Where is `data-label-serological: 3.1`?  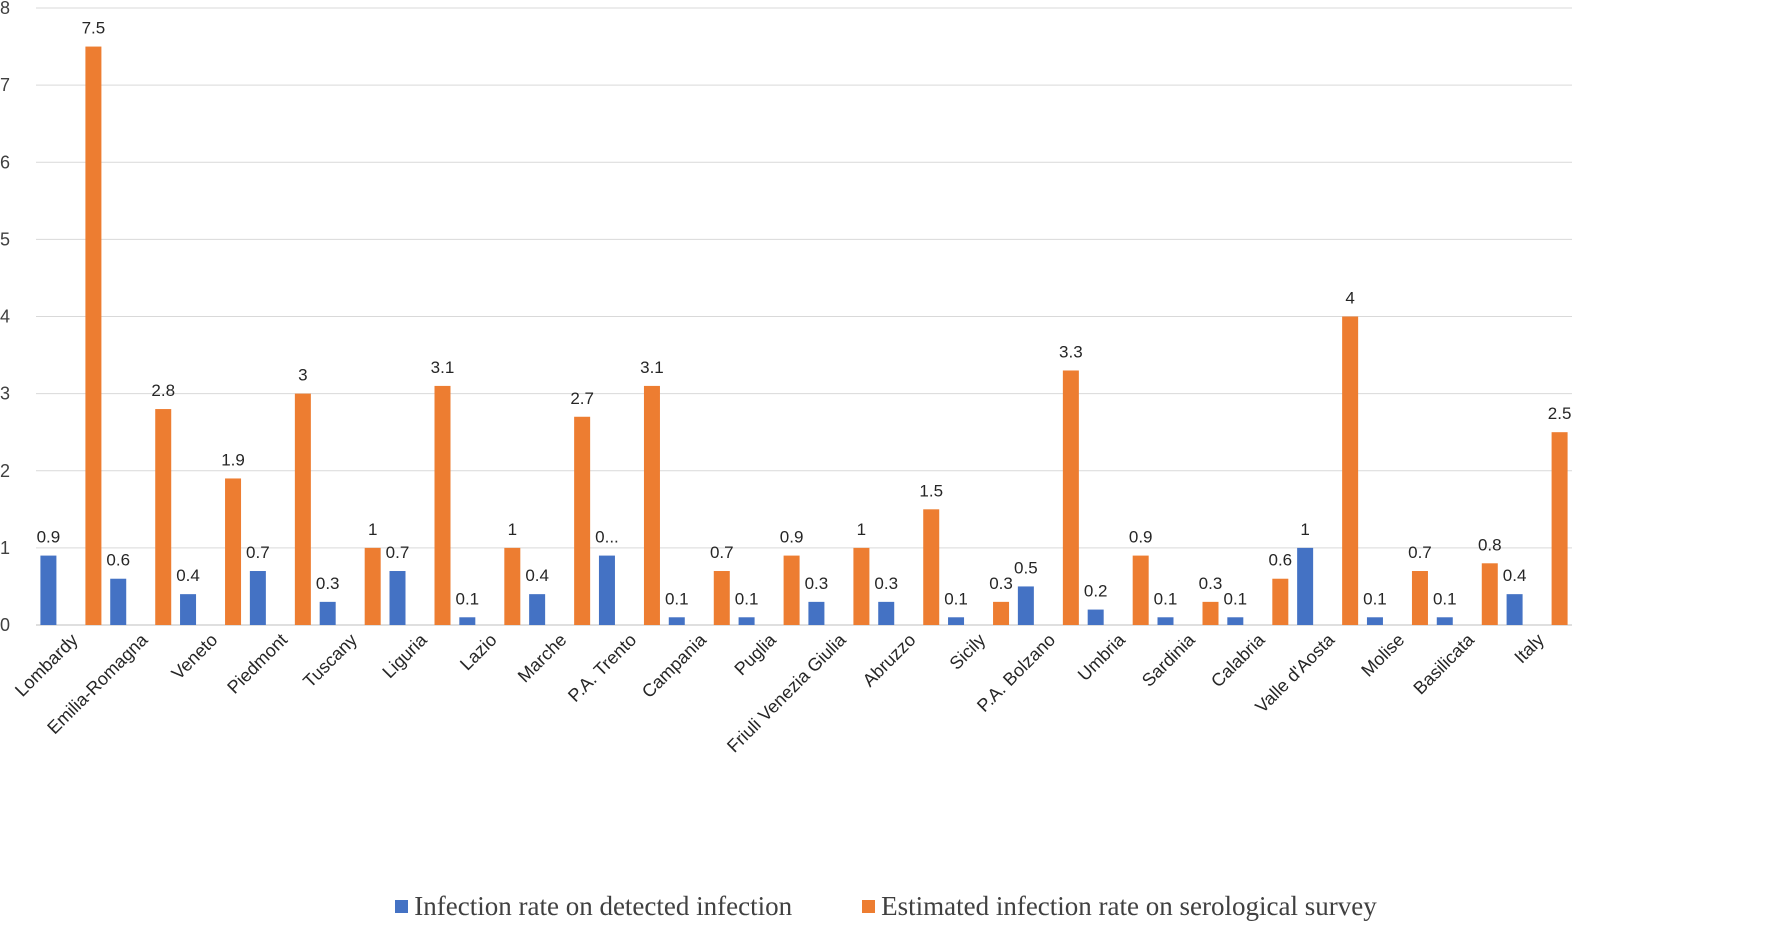
data-label-serological: 3.1 is located at coordinates (652, 367).